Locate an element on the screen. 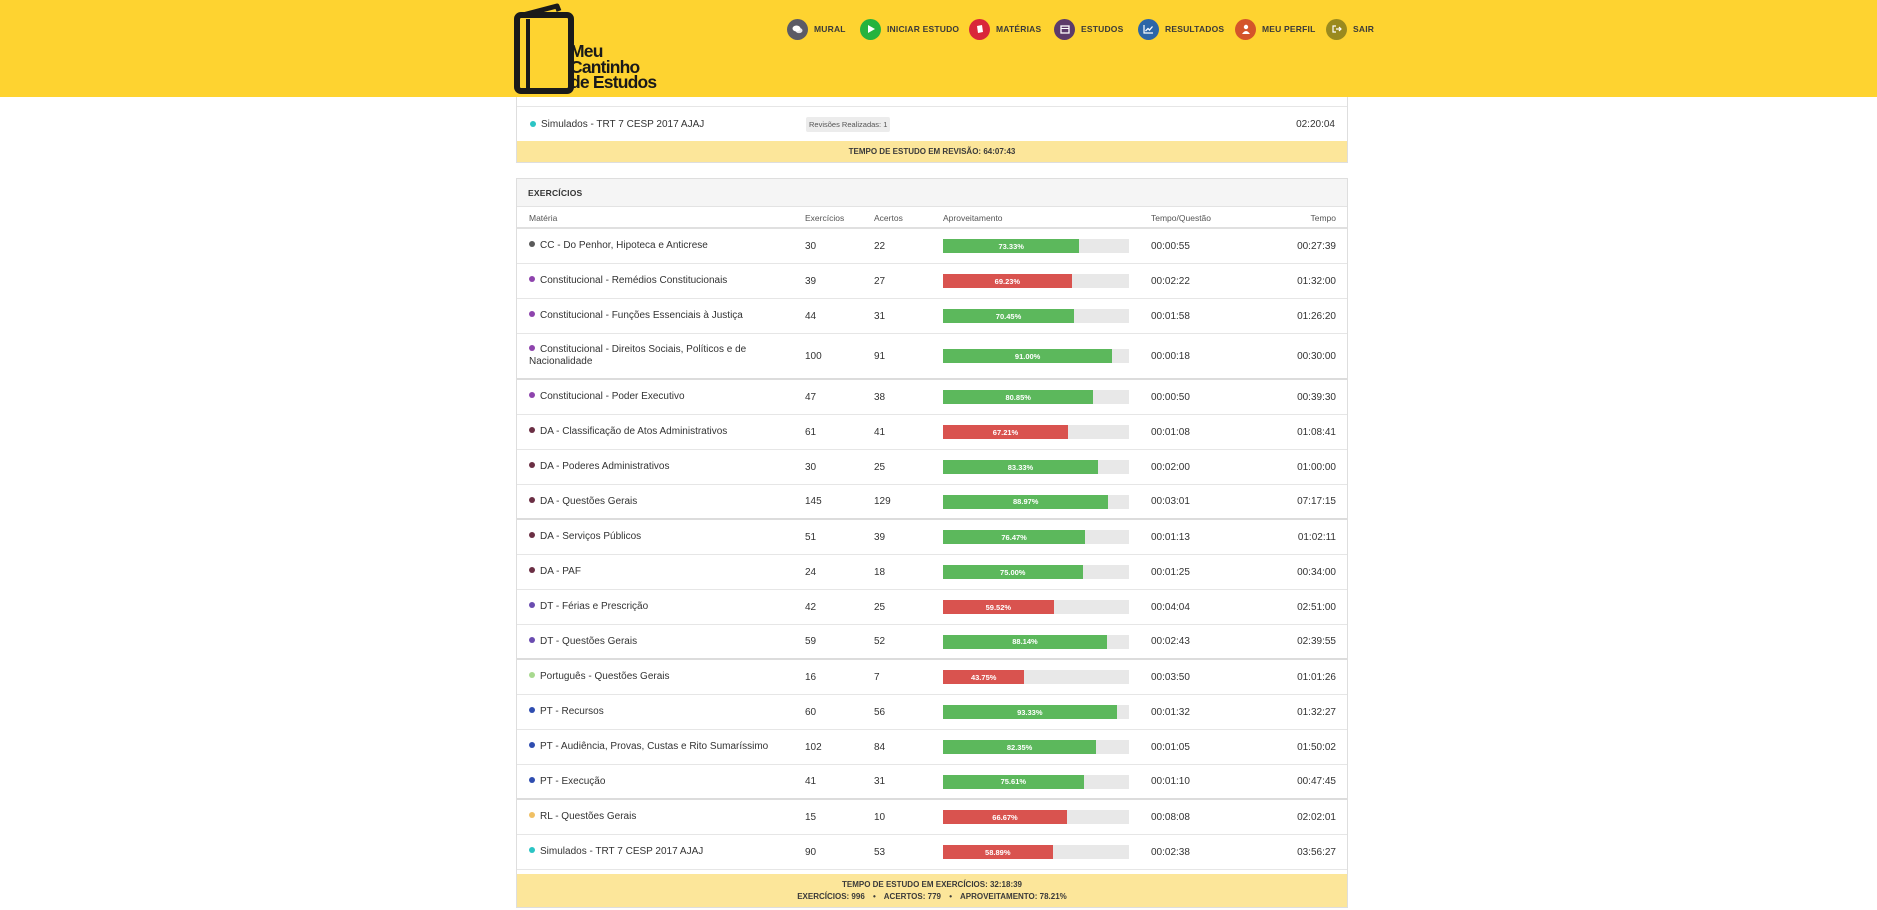 This screenshot has height=910, width=1877. total-time: TEMPO DE ESTUDO EM EXERCÍCIOS: 32:18:39 is located at coordinates (932, 884).